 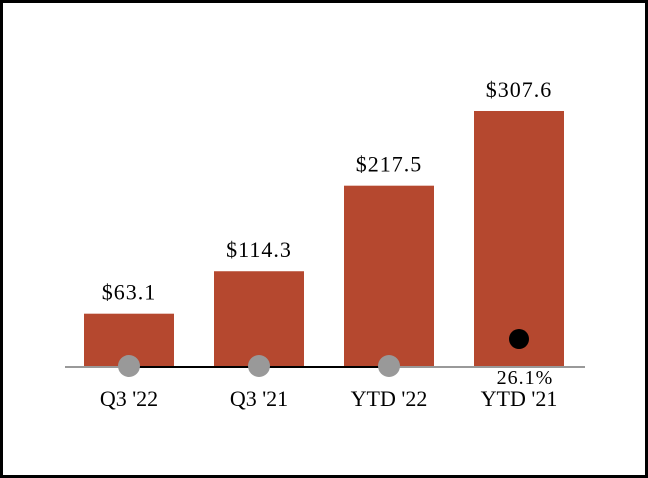 What do you see at coordinates (259, 398) in the screenshot?
I see `category-label-1: Q3 '21` at bounding box center [259, 398].